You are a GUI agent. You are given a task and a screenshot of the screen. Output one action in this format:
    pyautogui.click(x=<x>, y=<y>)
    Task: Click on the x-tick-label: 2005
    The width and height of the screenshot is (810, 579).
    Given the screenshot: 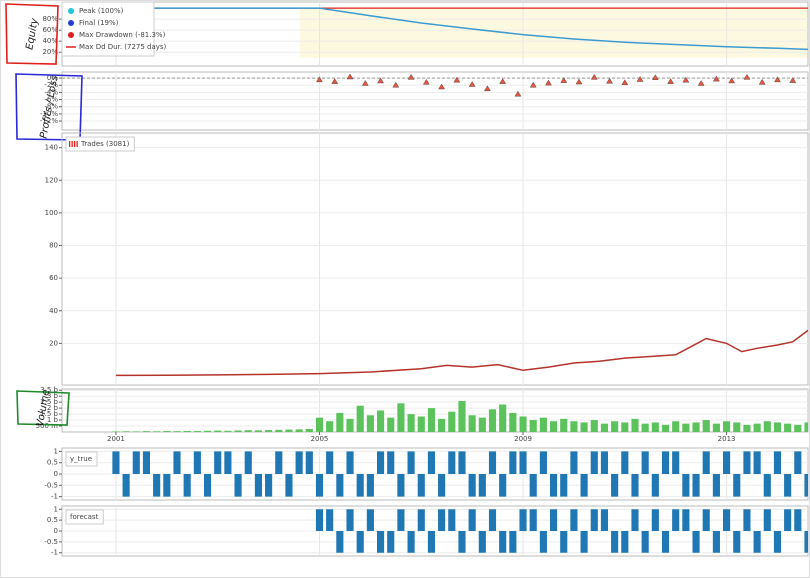 What is the action you would take?
    pyautogui.click(x=320, y=439)
    